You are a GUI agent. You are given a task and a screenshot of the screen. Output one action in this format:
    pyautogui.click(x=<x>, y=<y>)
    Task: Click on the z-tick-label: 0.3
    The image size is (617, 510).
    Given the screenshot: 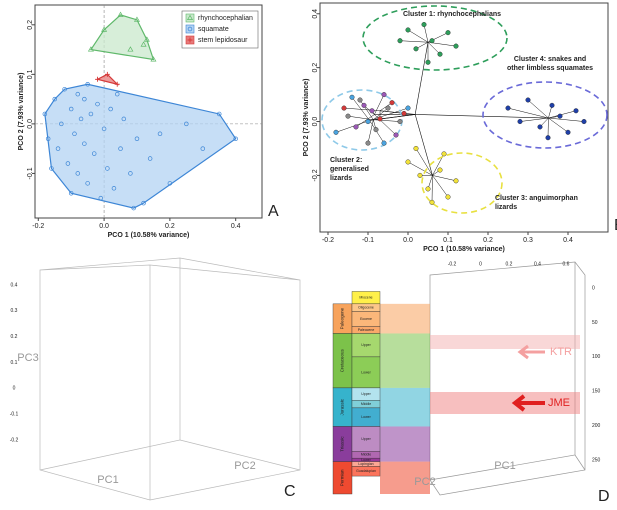 What is the action you would take?
    pyautogui.click(x=14, y=311)
    